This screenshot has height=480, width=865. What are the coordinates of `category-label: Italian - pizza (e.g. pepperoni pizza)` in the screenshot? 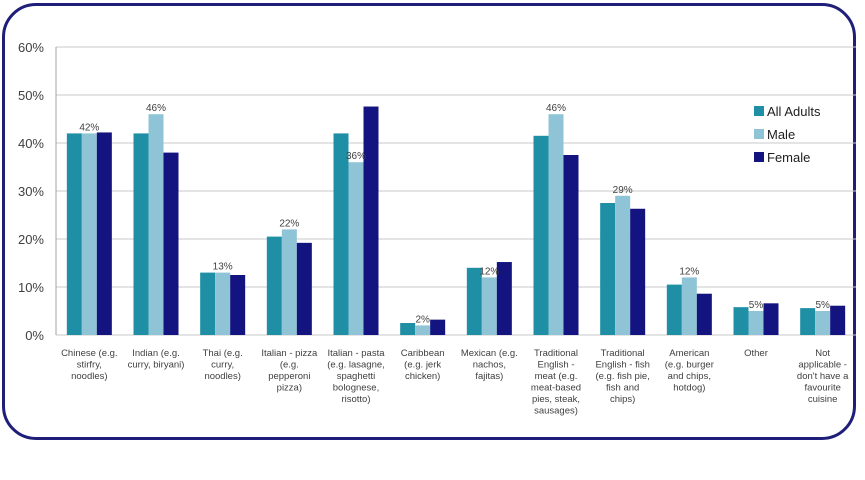 It's located at (289, 371).